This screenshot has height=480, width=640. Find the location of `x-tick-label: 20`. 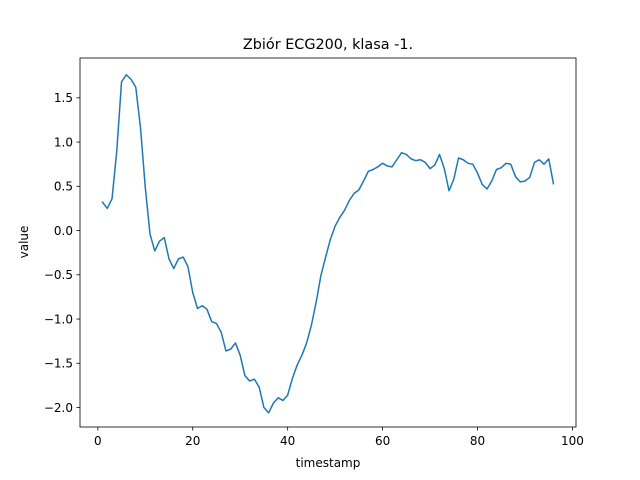

x-tick-label: 20 is located at coordinates (192, 441).